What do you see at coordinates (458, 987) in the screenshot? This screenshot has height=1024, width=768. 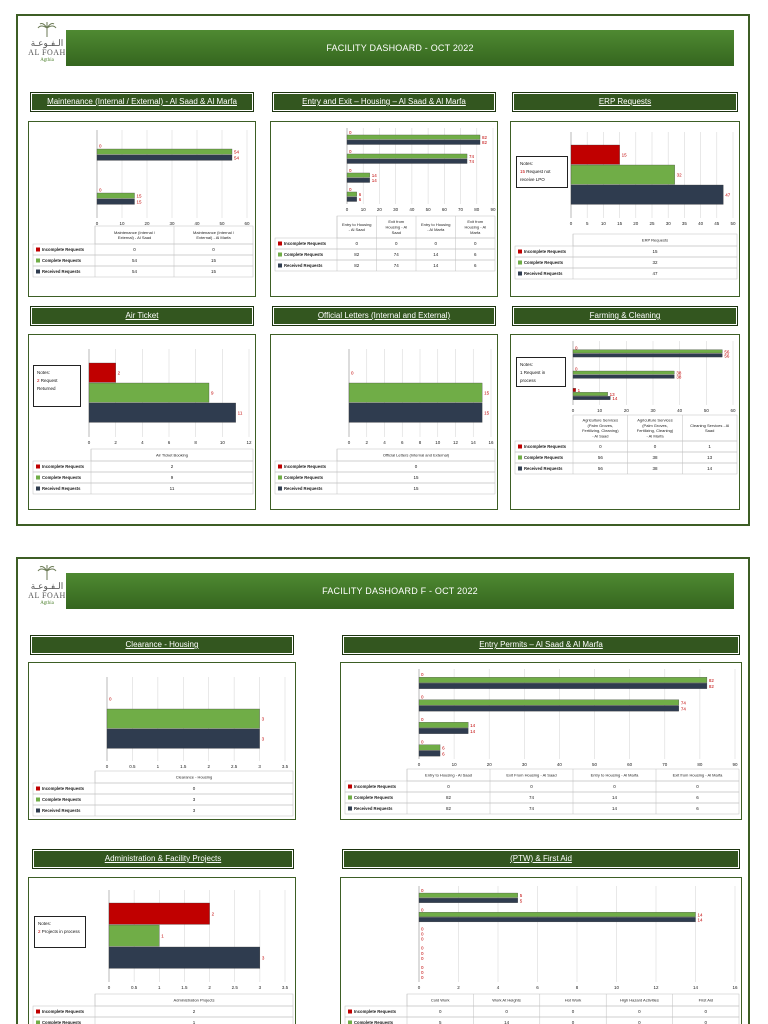 I see `x-tick-label: 2` at bounding box center [458, 987].